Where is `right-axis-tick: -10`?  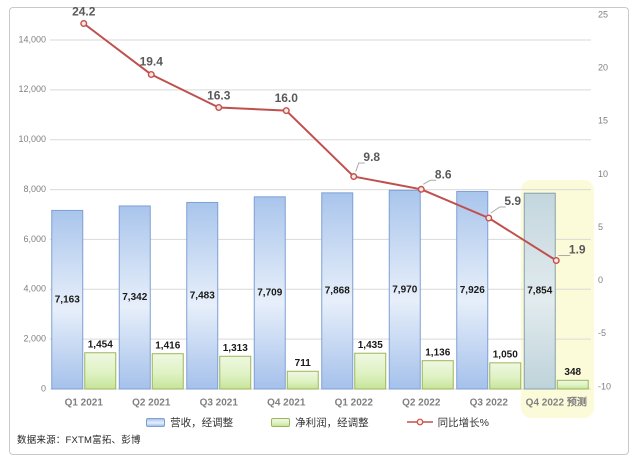 right-axis-tick: -10 is located at coordinates (604, 386).